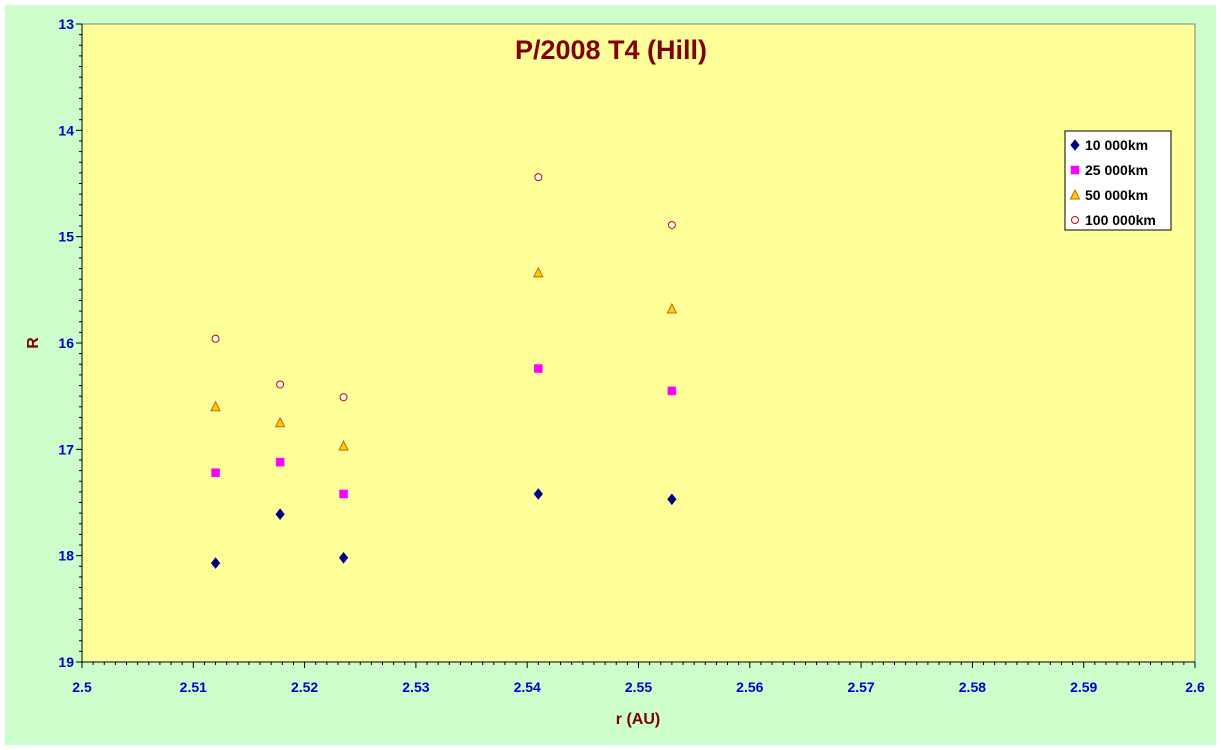  What do you see at coordinates (611, 50) in the screenshot?
I see `chart-title: P/2008 T4 (Hill)` at bounding box center [611, 50].